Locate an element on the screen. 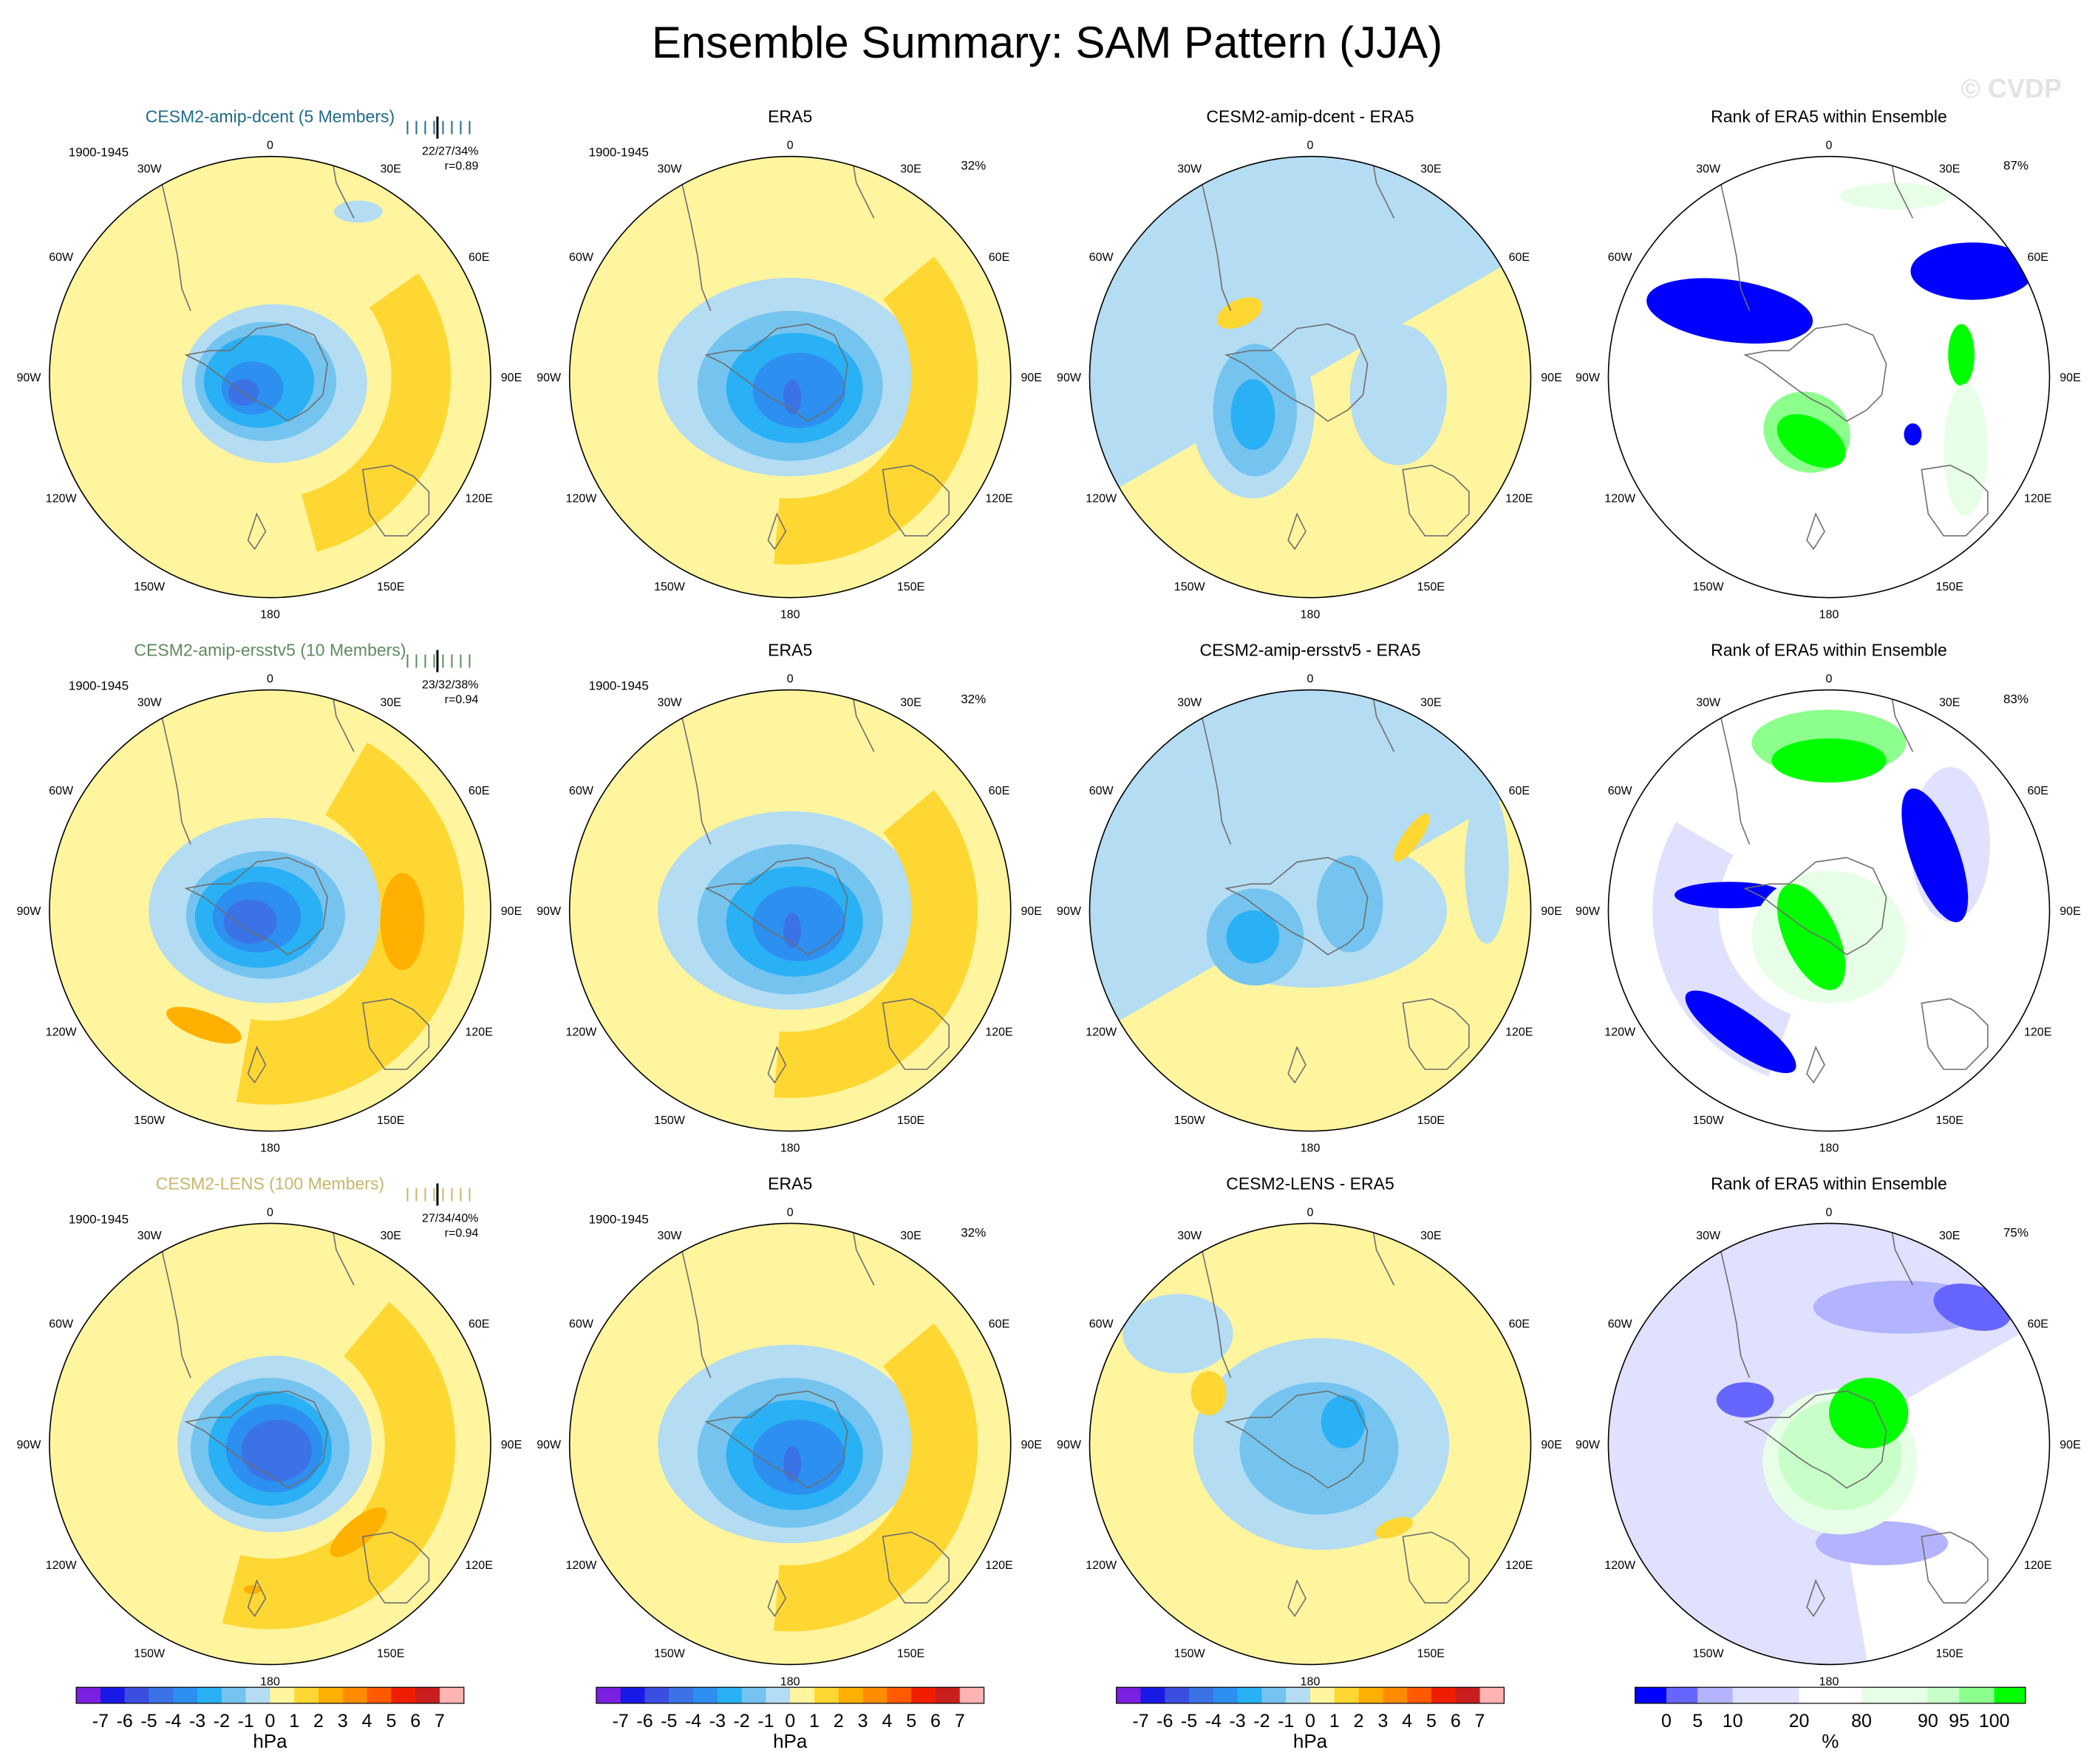 The width and height of the screenshot is (2095, 1764). colorbar-label: 5 is located at coordinates (911, 1721).